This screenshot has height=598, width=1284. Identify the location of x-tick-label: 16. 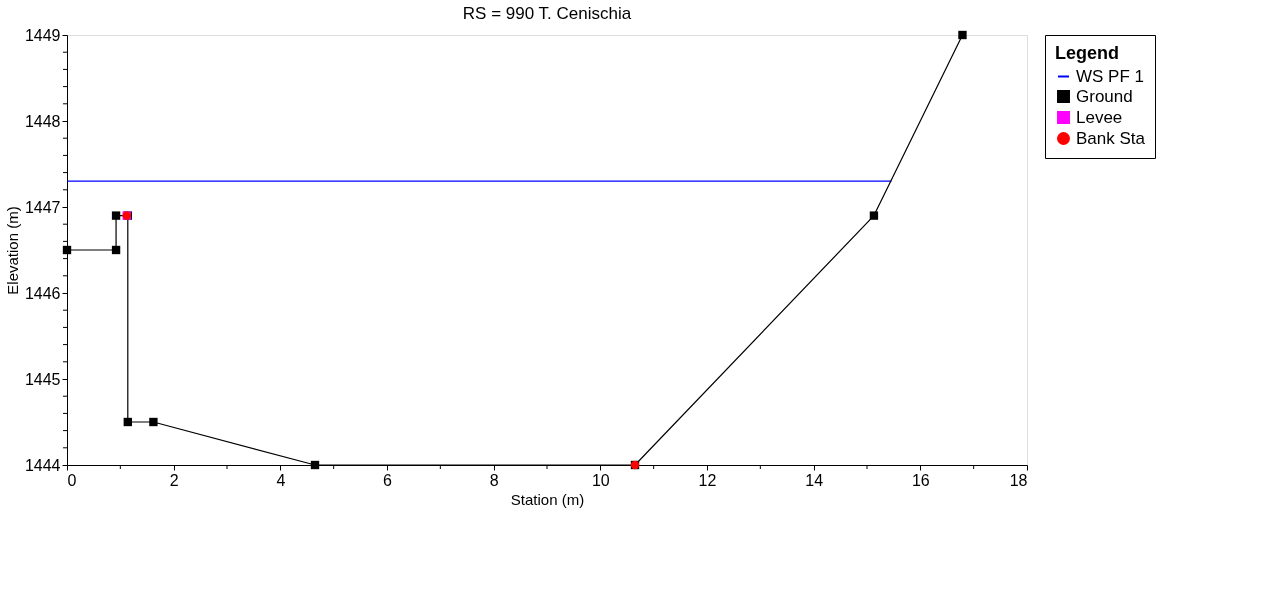
(920, 480).